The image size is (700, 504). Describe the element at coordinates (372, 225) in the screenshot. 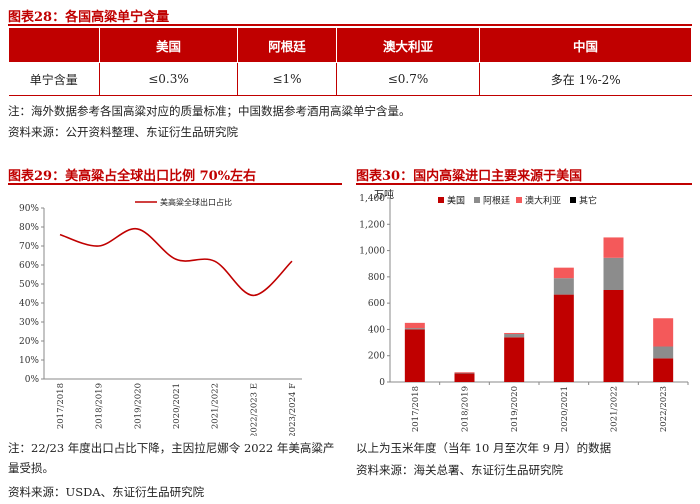

I see `y-tick-label: 1,200` at that location.